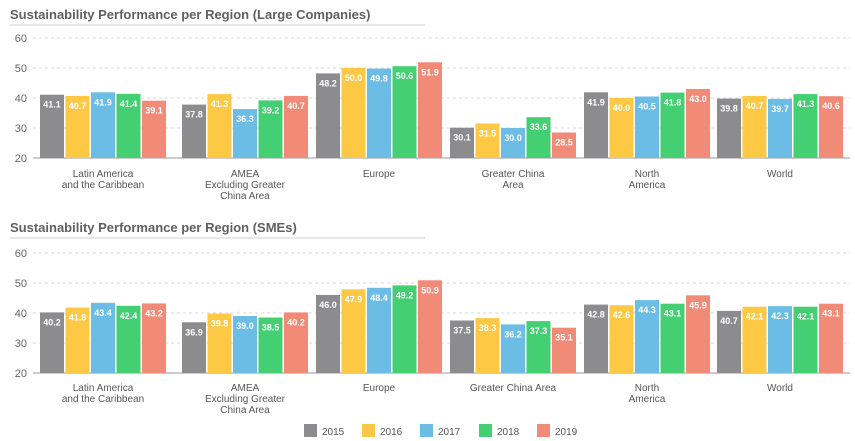 This screenshot has height=441, width=855. What do you see at coordinates (673, 103) in the screenshot?
I see `data-label: 41.8` at bounding box center [673, 103].